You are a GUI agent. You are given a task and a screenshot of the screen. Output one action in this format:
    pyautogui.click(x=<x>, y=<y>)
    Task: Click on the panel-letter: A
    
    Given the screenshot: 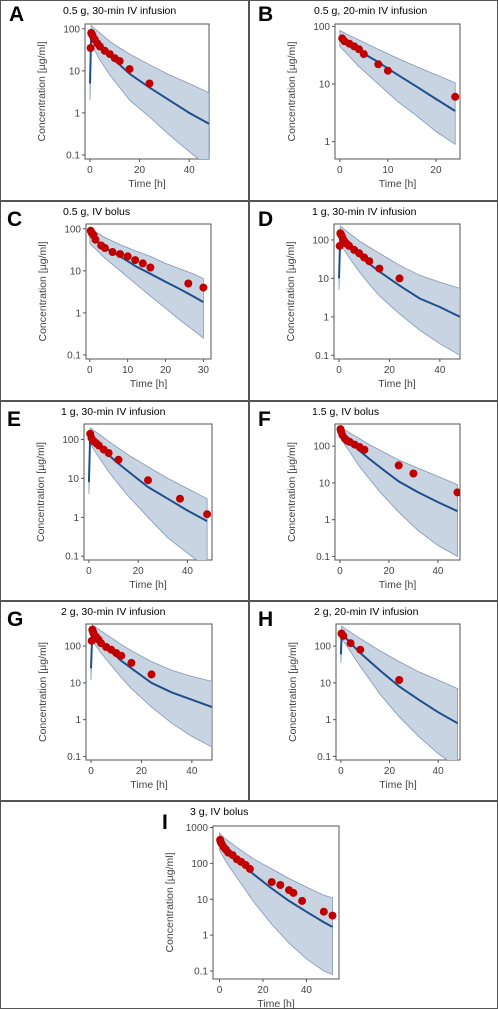 What is the action you would take?
    pyautogui.click(x=16, y=14)
    